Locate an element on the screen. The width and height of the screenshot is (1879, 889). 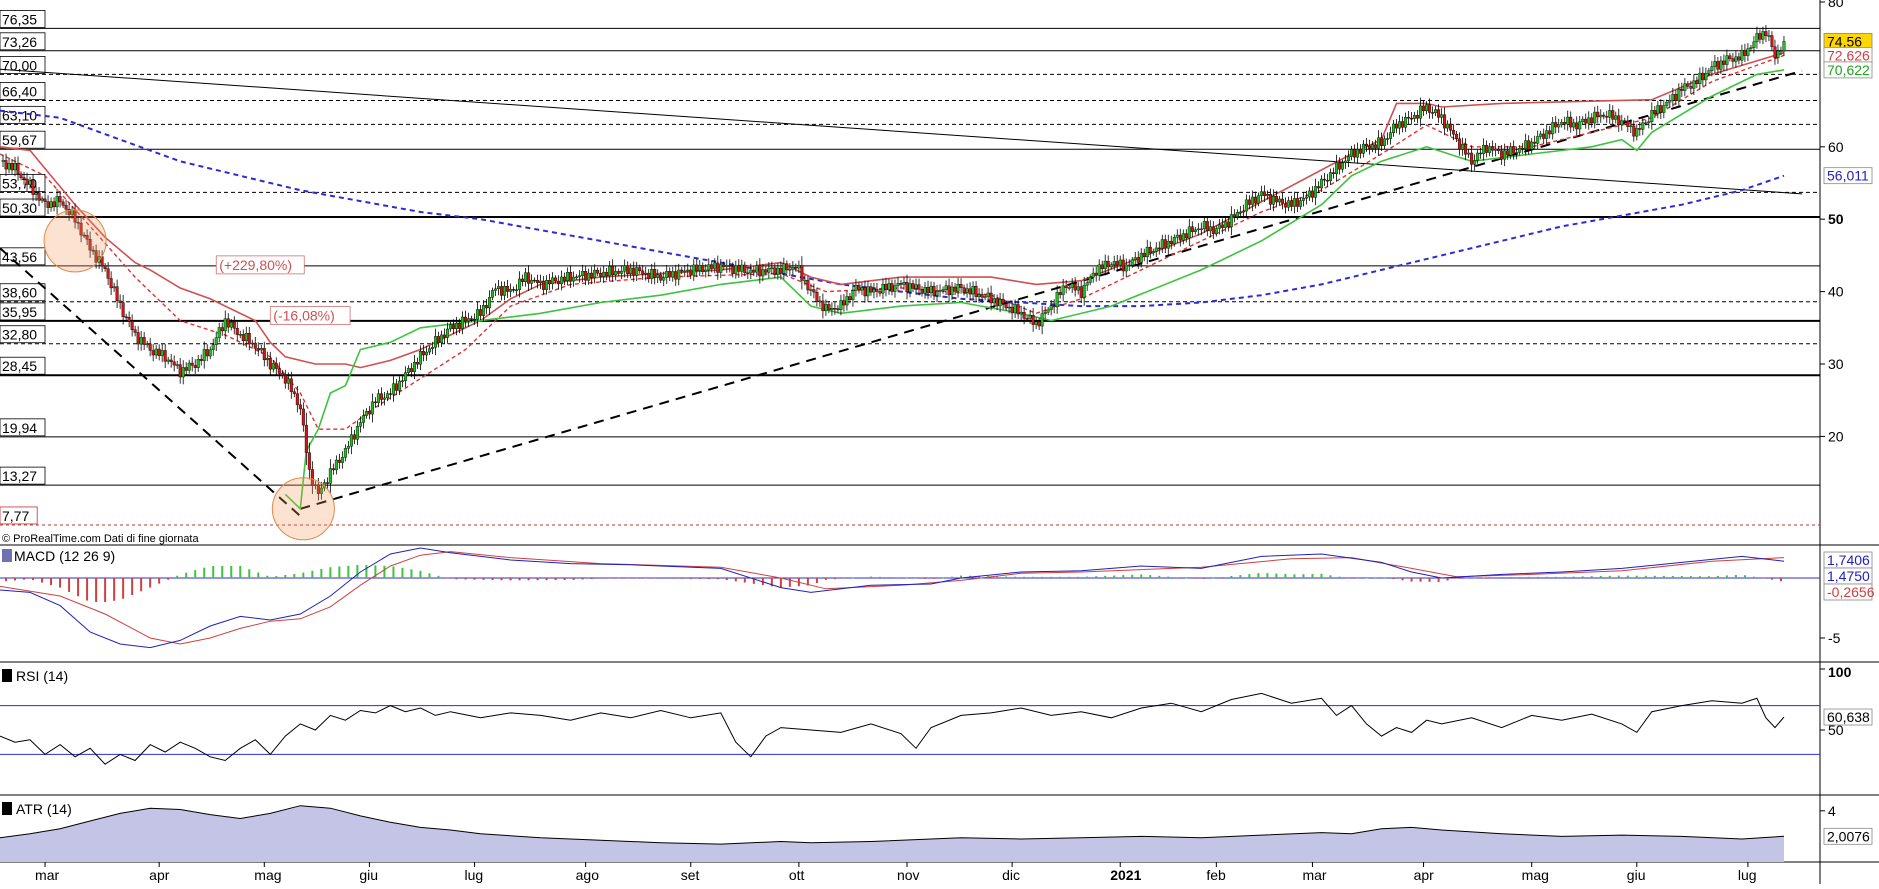
level-label: 32,80 is located at coordinates (19, 335).